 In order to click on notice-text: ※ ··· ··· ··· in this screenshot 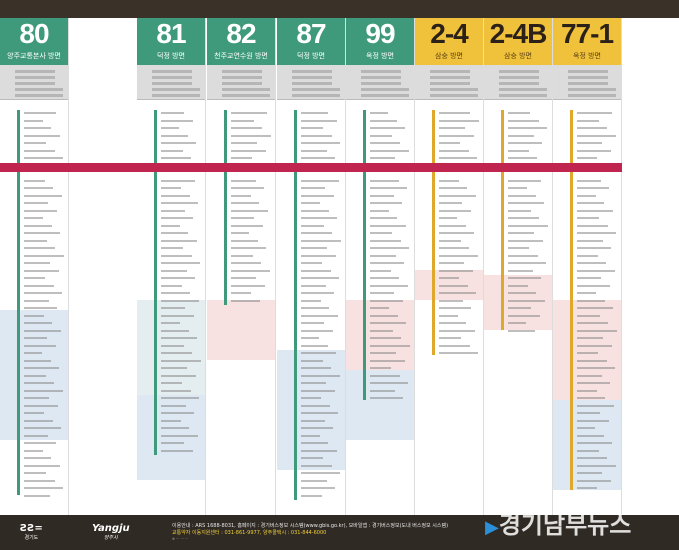, I will do `click(180, 539)`.